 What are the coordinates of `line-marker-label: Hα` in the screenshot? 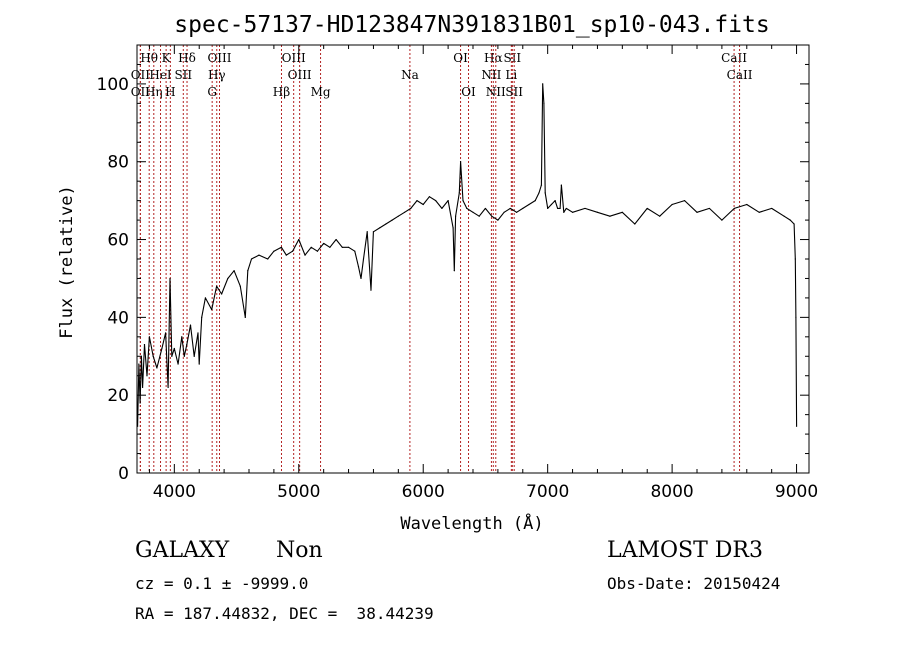 It's located at (493, 58).